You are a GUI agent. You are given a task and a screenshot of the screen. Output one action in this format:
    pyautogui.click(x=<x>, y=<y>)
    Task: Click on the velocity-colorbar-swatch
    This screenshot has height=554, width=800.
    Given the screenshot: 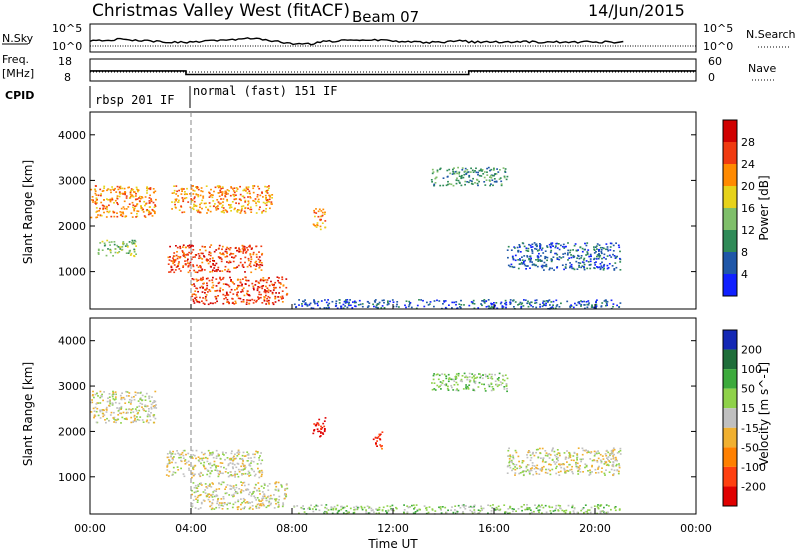 What is the action you would take?
    pyautogui.click(x=730, y=496)
    